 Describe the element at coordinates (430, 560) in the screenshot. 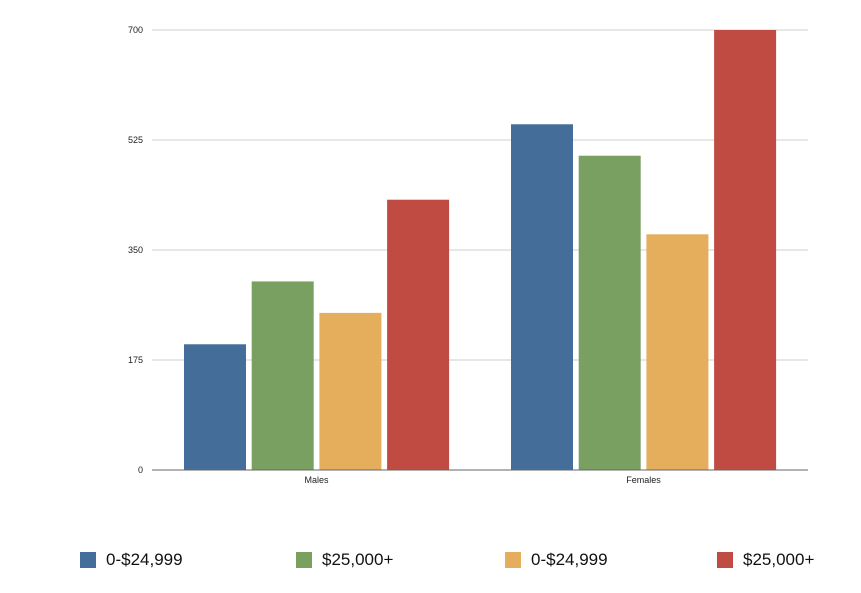

I see `legend: 0-$24,999 $25,000+ 0-$24,999 $25,000+` at that location.